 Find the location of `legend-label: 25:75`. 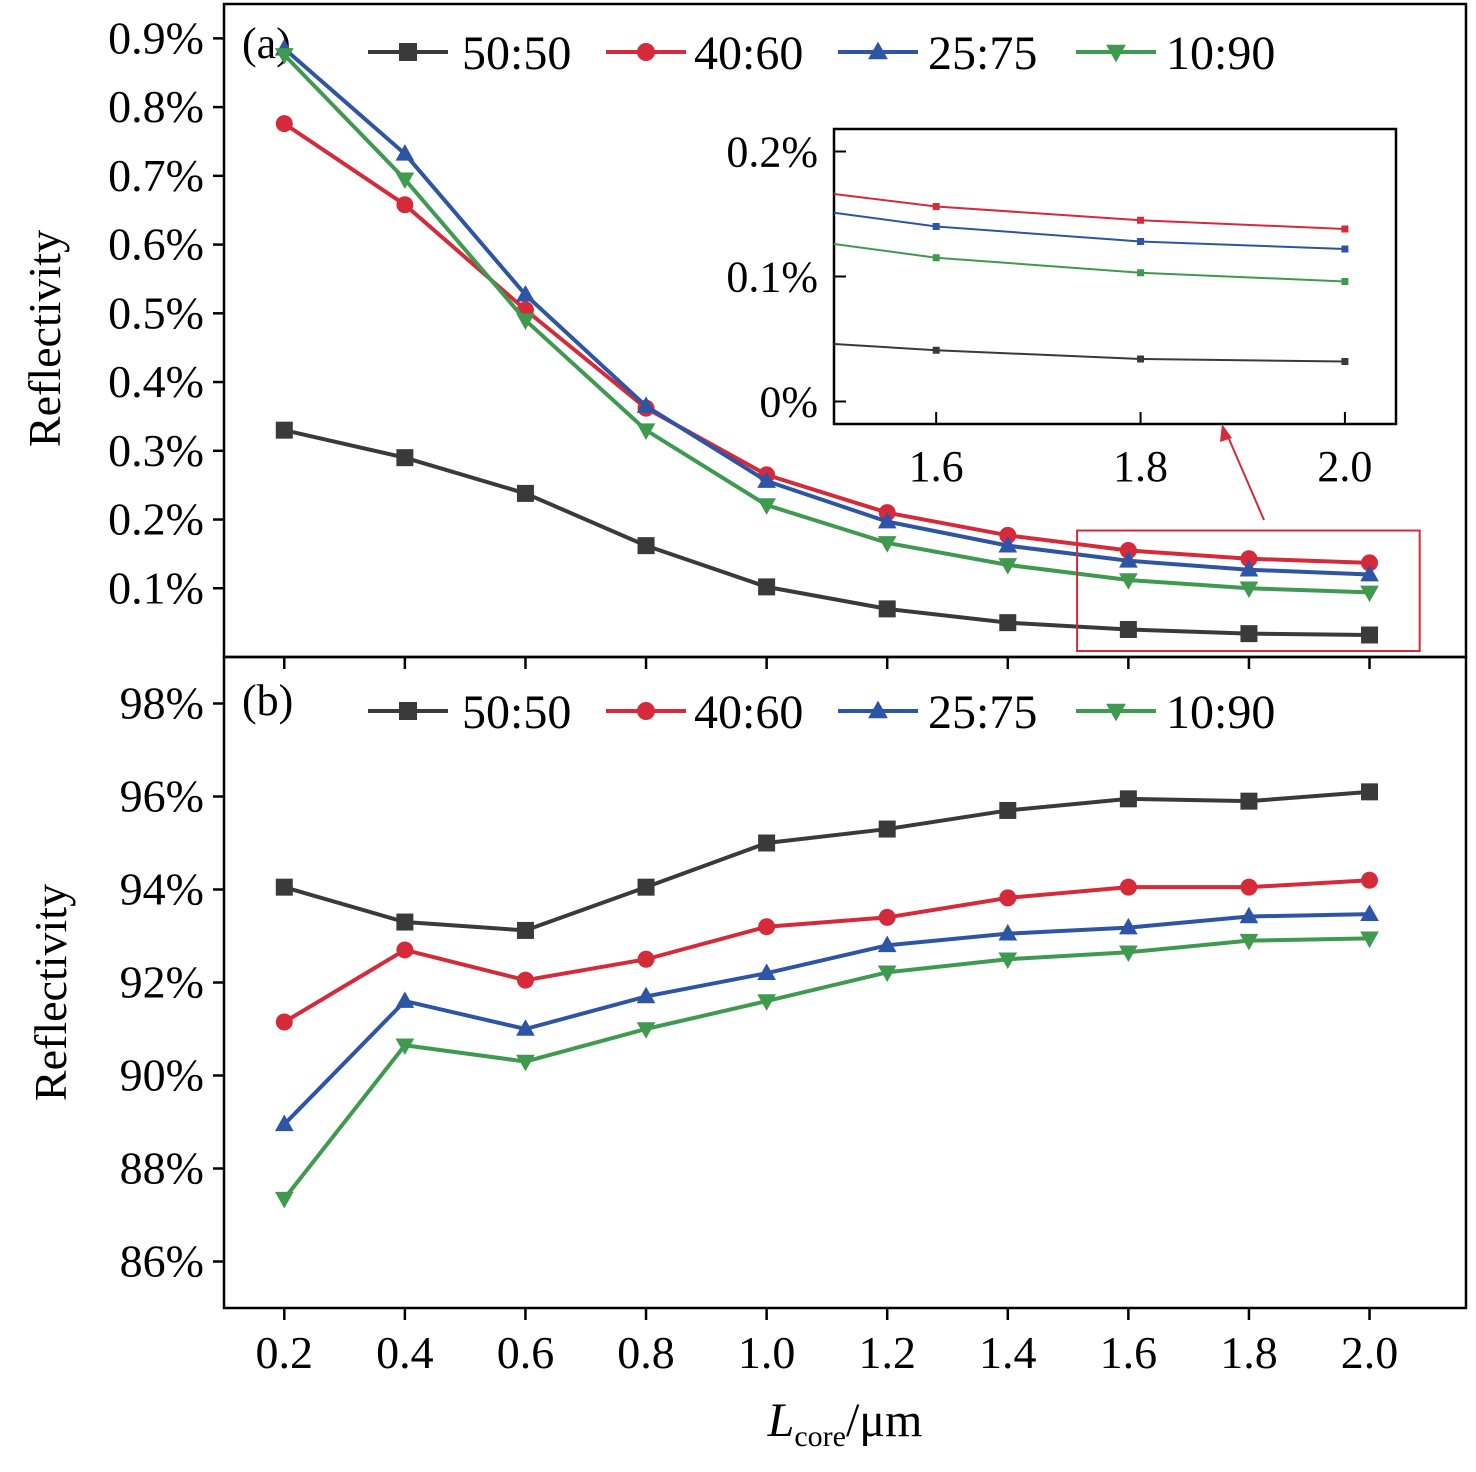

legend-label: 25:75 is located at coordinates (982, 53).